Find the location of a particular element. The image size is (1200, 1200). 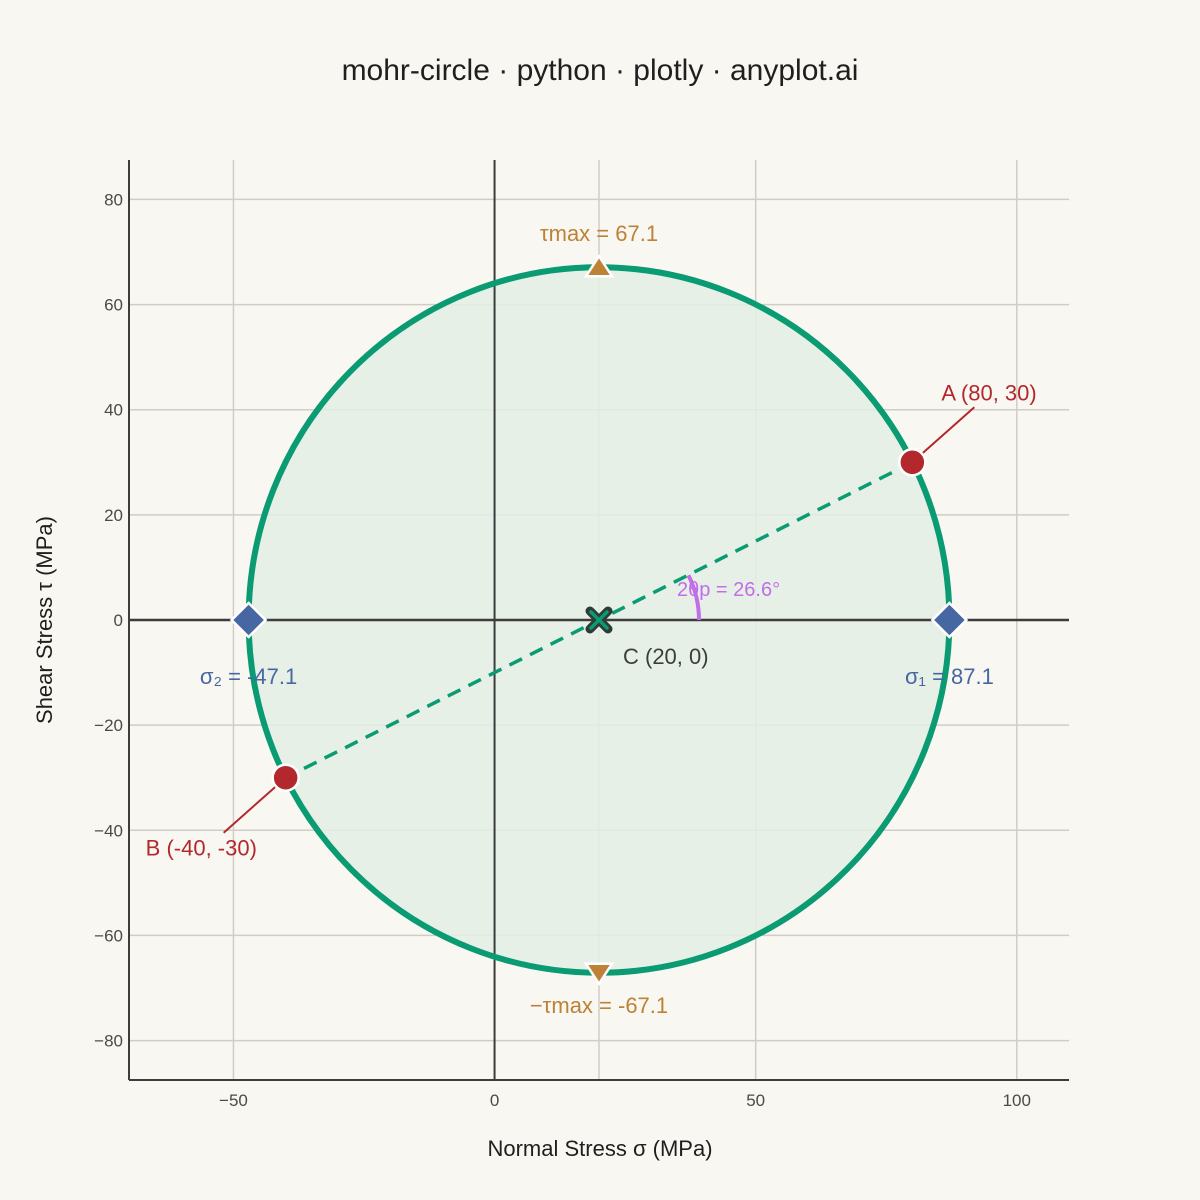

x-tick-label: 0 is located at coordinates (494, 1100).